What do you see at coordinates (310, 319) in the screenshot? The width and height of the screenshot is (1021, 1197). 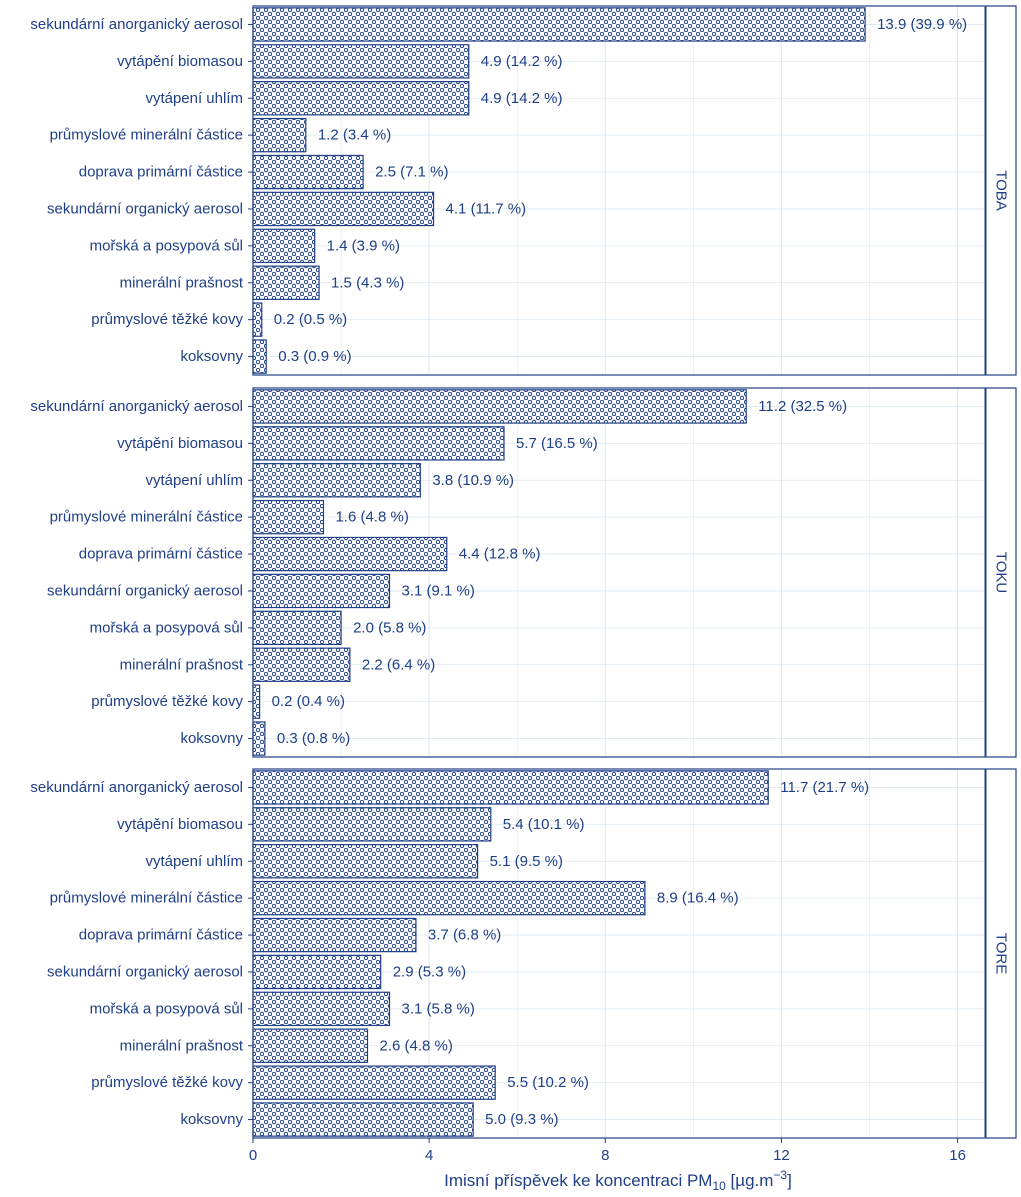 I see `data-label: 0.2 (0.5 %)` at bounding box center [310, 319].